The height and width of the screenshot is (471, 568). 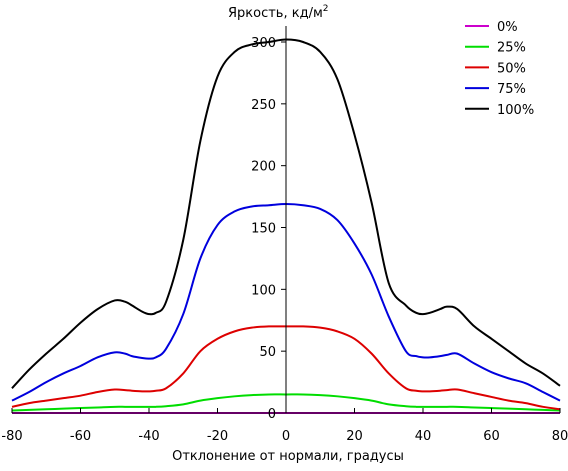 What do you see at coordinates (148, 436) in the screenshot?
I see `x-tick-label: -40` at bounding box center [148, 436].